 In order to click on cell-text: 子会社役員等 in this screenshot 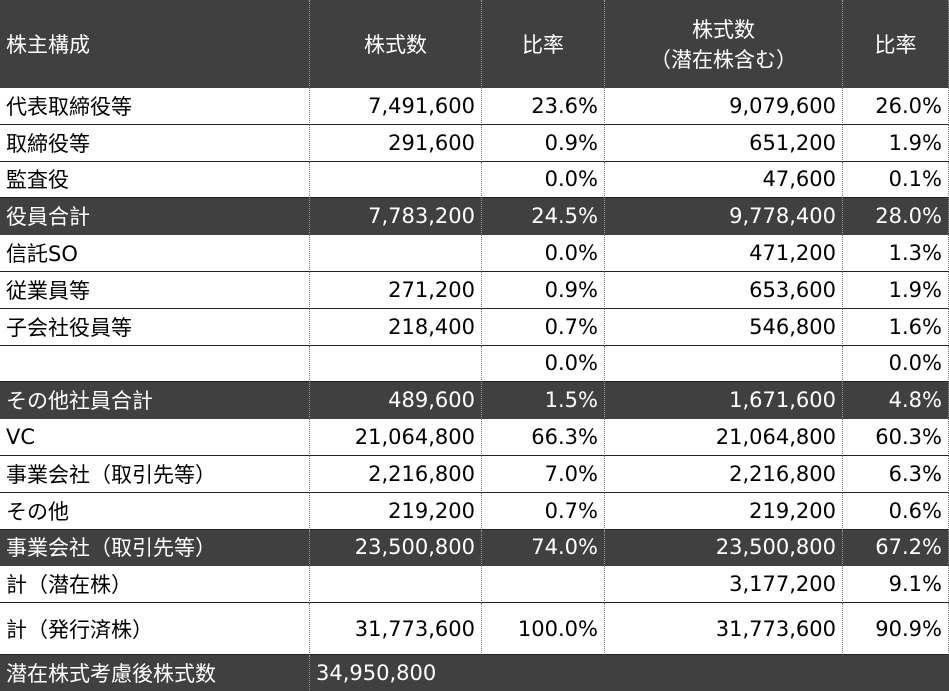, I will do `click(69, 327)`.